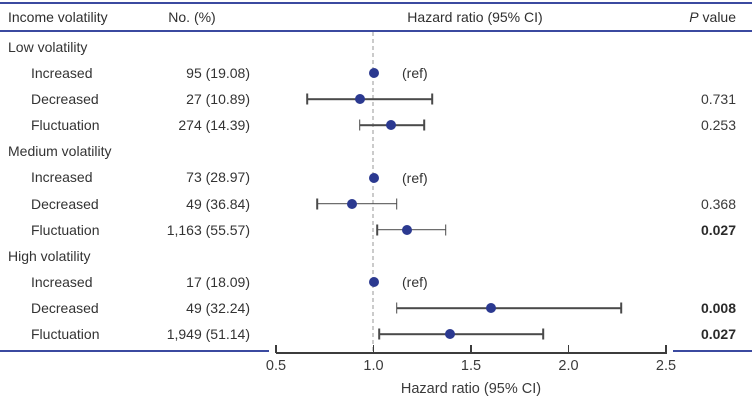 This screenshot has width=752, height=404. I want to click on table-row-medium-increased: Increased 73 (28.97), so click(376, 177).